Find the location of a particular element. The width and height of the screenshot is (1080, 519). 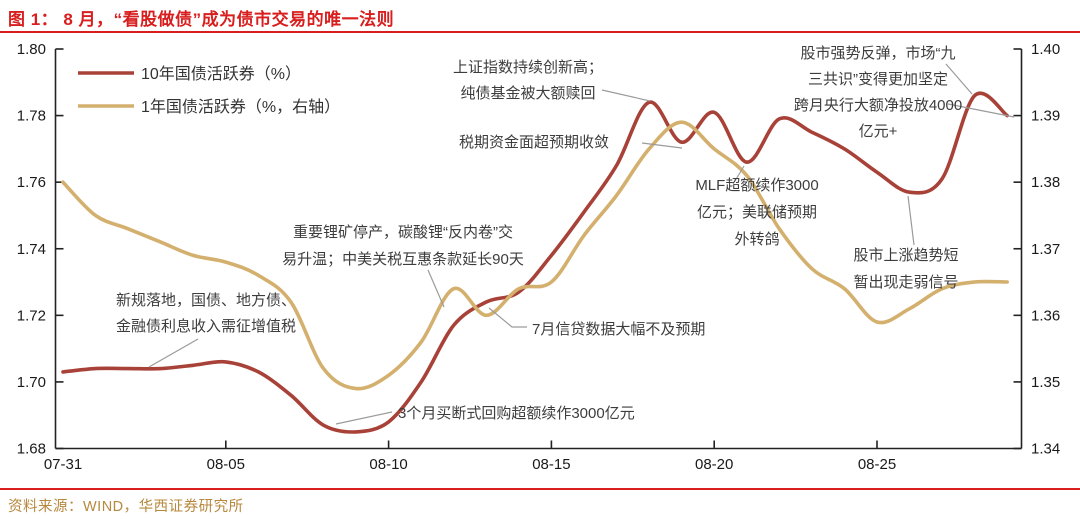

annotation-mlf: MLF超额续作3000 is located at coordinates (756, 185).